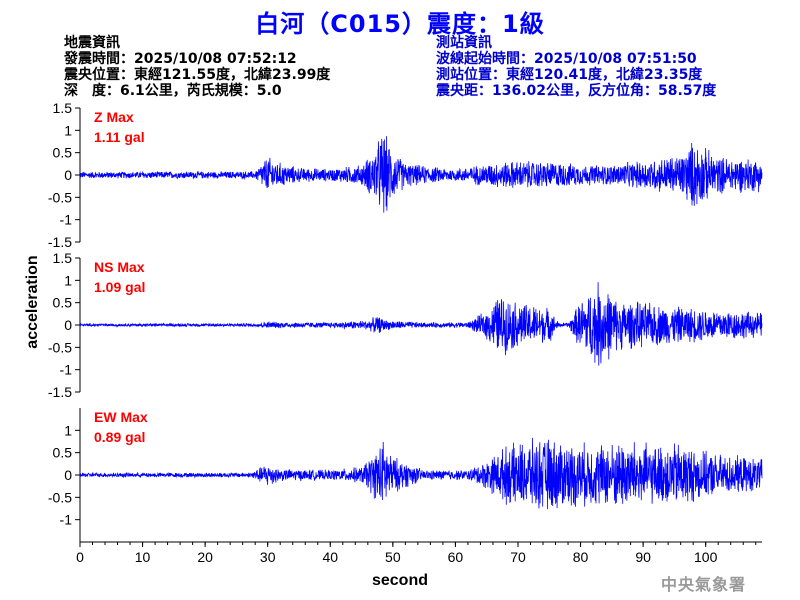 This screenshot has height=600, width=800. Describe the element at coordinates (456, 557) in the screenshot. I see `x-tick-label: 60` at that location.